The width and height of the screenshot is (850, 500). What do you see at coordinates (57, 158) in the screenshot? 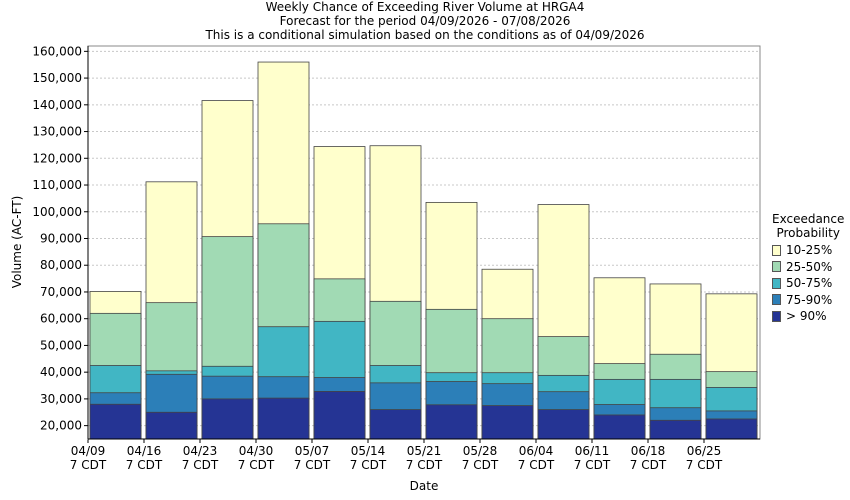
I see `y-tick-label: 120,000` at bounding box center [57, 158].